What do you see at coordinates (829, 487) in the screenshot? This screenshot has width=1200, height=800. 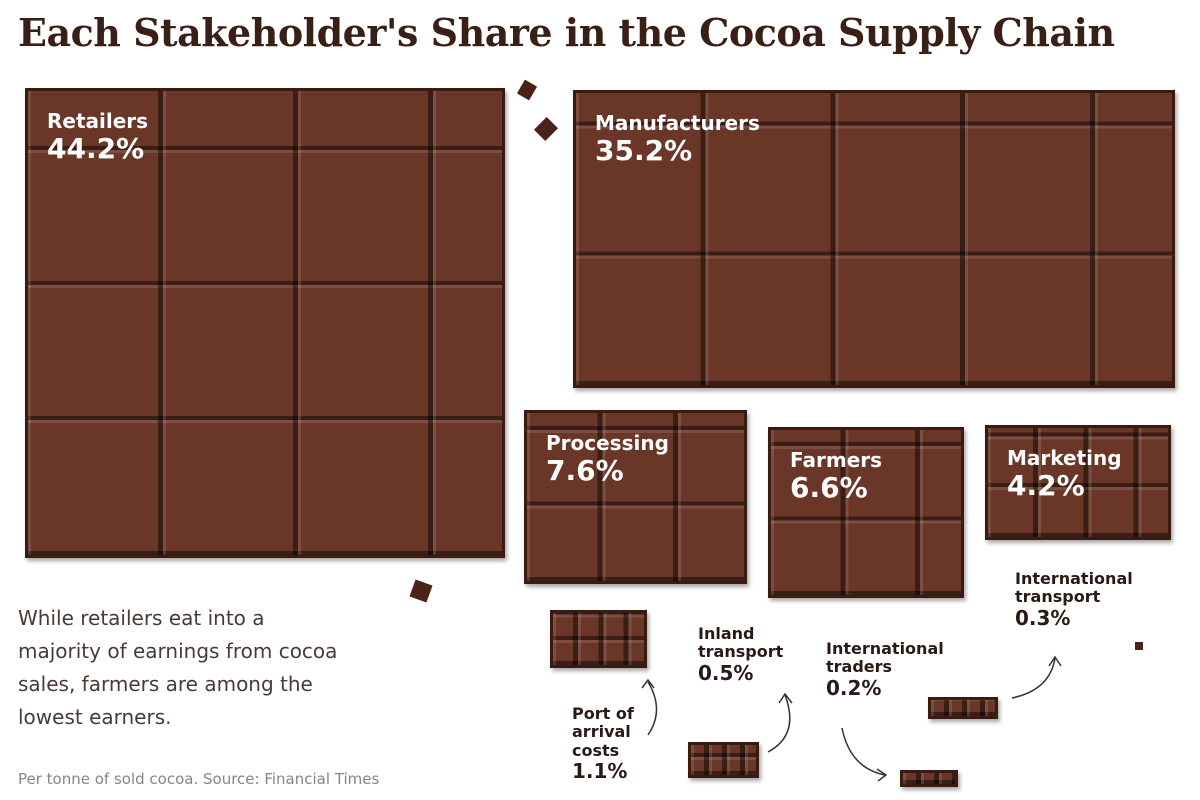 I see `value-label: 6.6%` at bounding box center [829, 487].